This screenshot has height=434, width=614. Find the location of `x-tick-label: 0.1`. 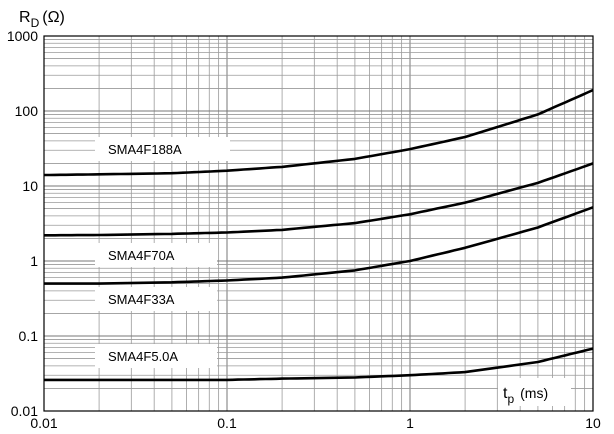

x-tick-label: 0.1 is located at coordinates (227, 423).